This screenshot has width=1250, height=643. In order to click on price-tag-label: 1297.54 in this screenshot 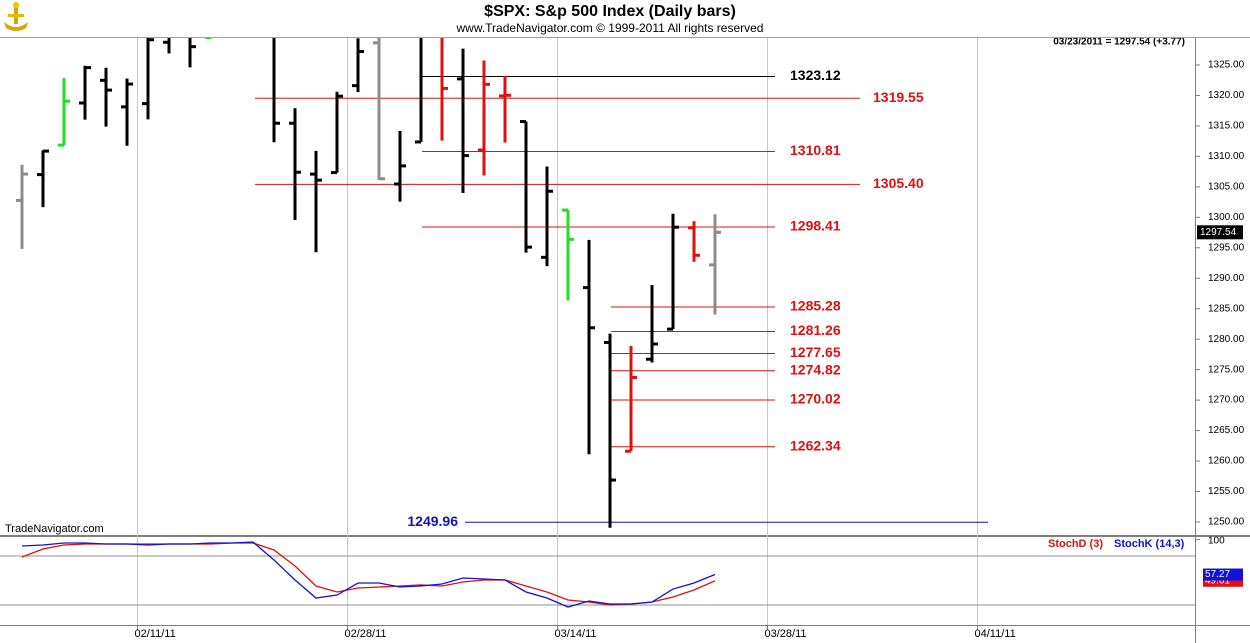, I will do `click(1218, 232)`.